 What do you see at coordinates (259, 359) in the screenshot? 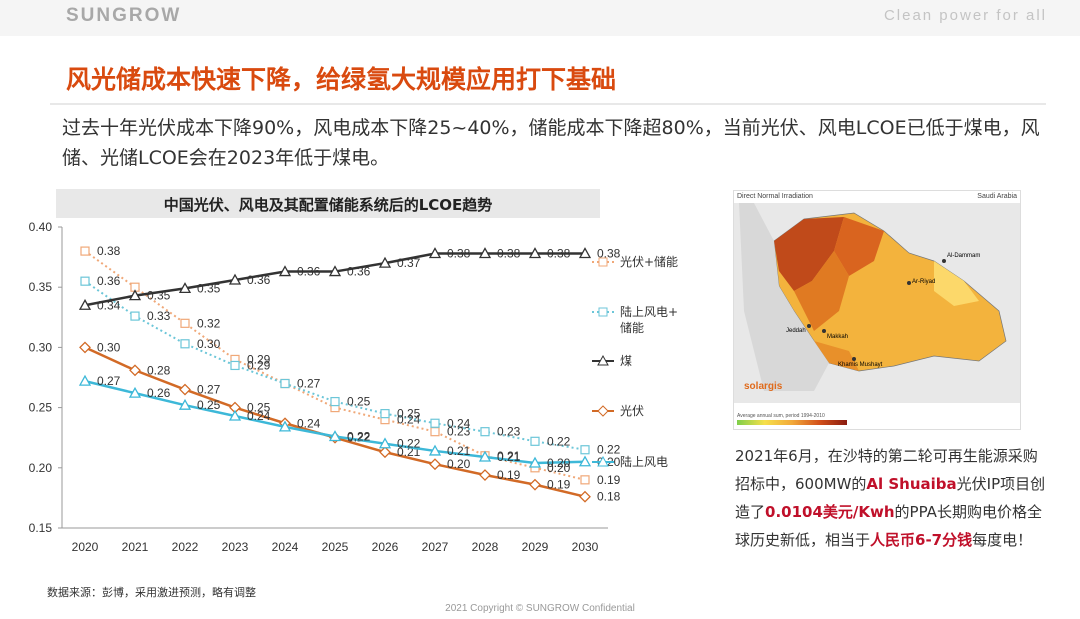
I see `data-label: 0.29` at bounding box center [259, 359].